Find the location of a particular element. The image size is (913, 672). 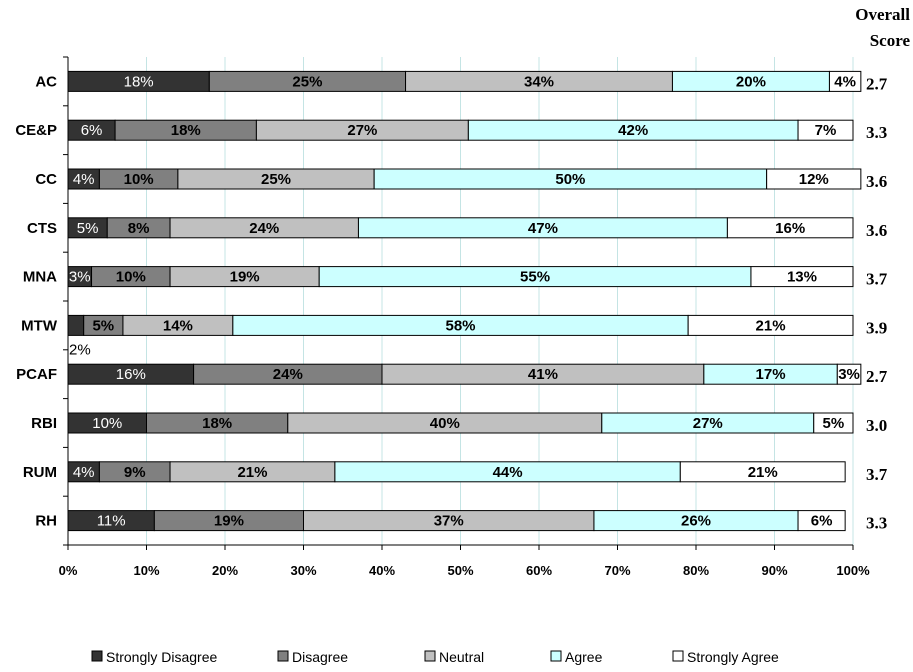

data-label: 55% is located at coordinates (535, 277).